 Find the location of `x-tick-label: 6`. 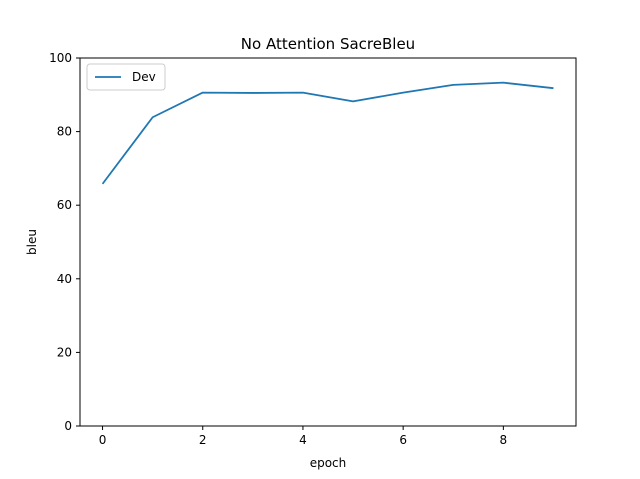

x-tick-label: 6 is located at coordinates (403, 440).